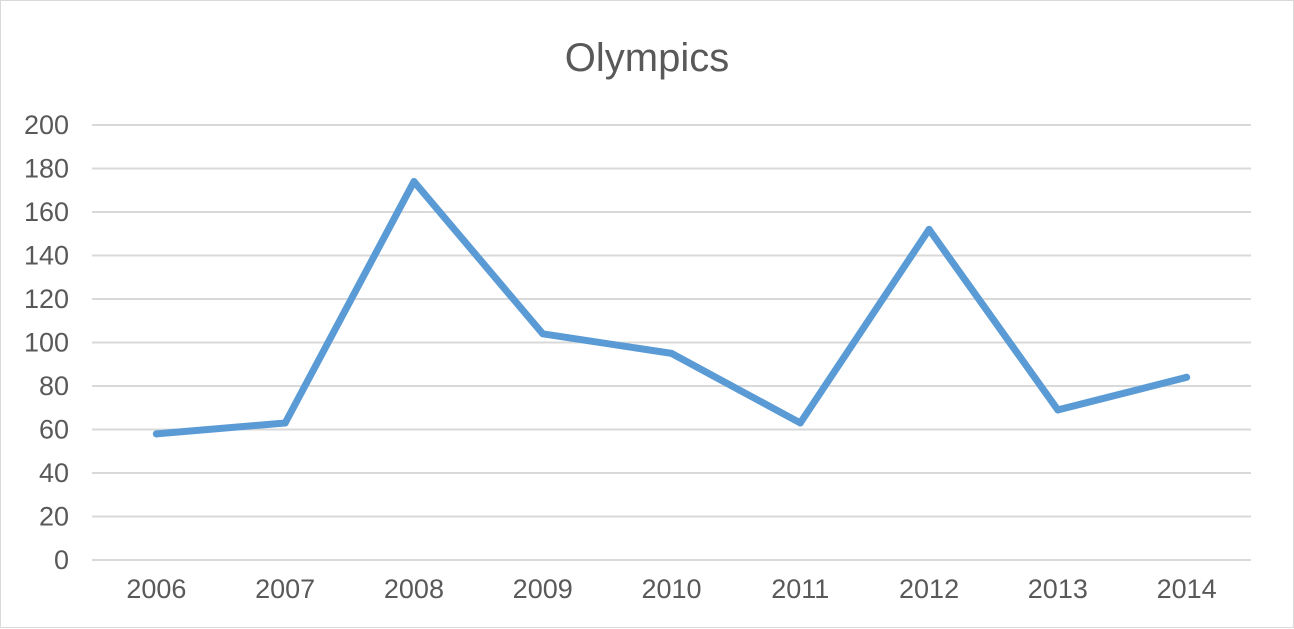 Image resolution: width=1294 pixels, height=629 pixels. I want to click on y-tick-label: 40, so click(54, 473).